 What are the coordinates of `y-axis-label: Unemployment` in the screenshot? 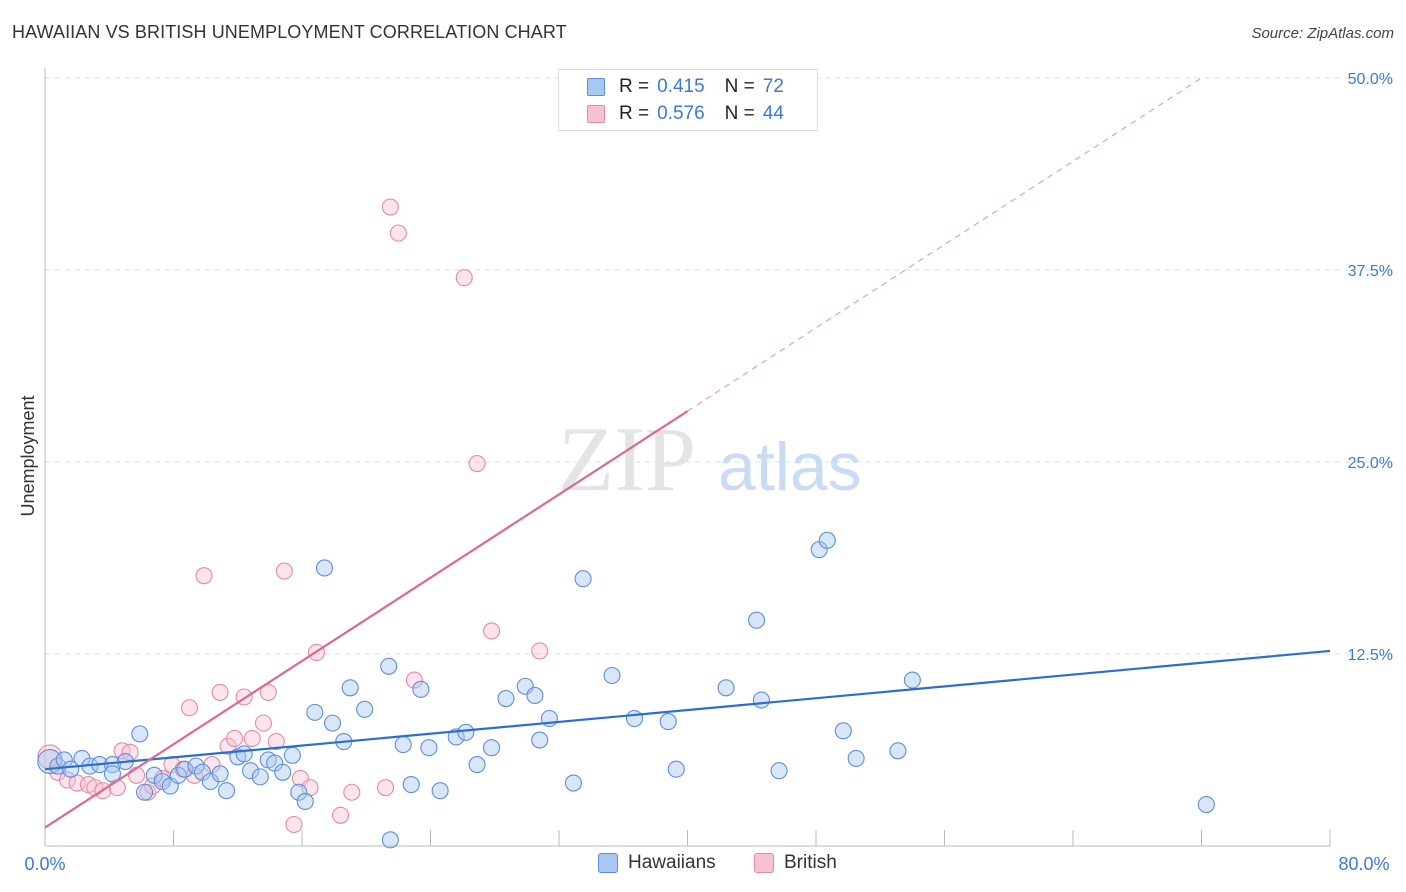 It's located at (28, 455).